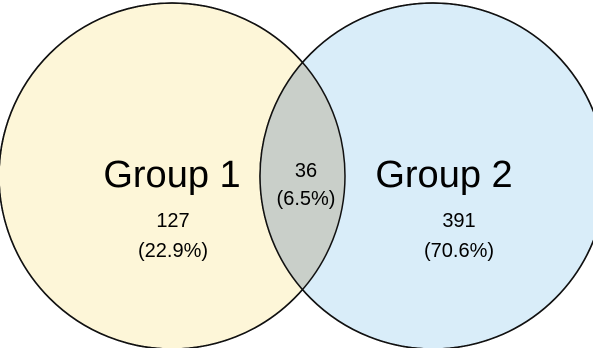 The height and width of the screenshot is (348, 593). Describe the element at coordinates (459, 251) in the screenshot. I see `group-2-only-percent: (70.6%)` at that location.